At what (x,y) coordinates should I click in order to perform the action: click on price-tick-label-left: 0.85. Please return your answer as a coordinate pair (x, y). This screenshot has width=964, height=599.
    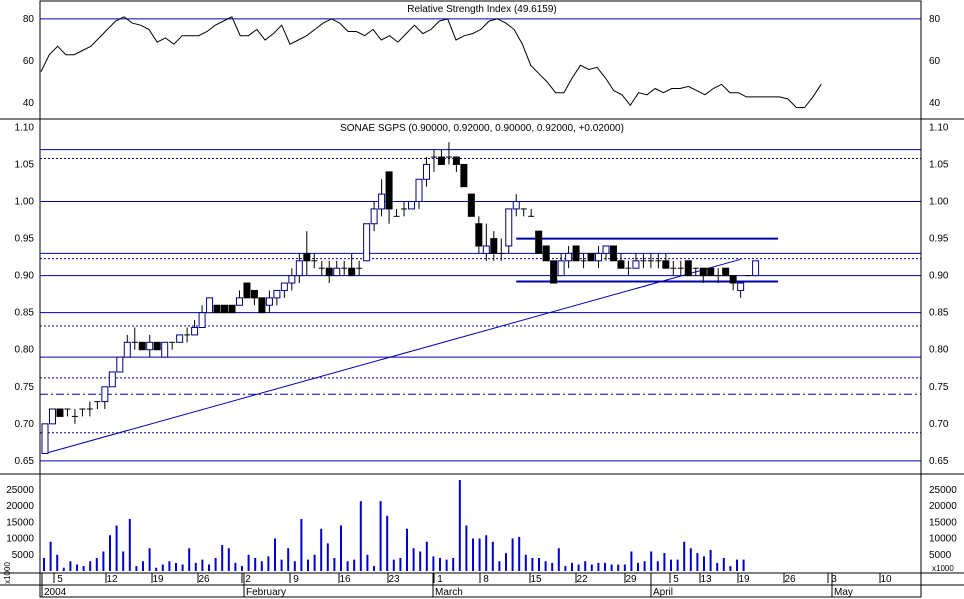
    Looking at the image, I should click on (25, 313).